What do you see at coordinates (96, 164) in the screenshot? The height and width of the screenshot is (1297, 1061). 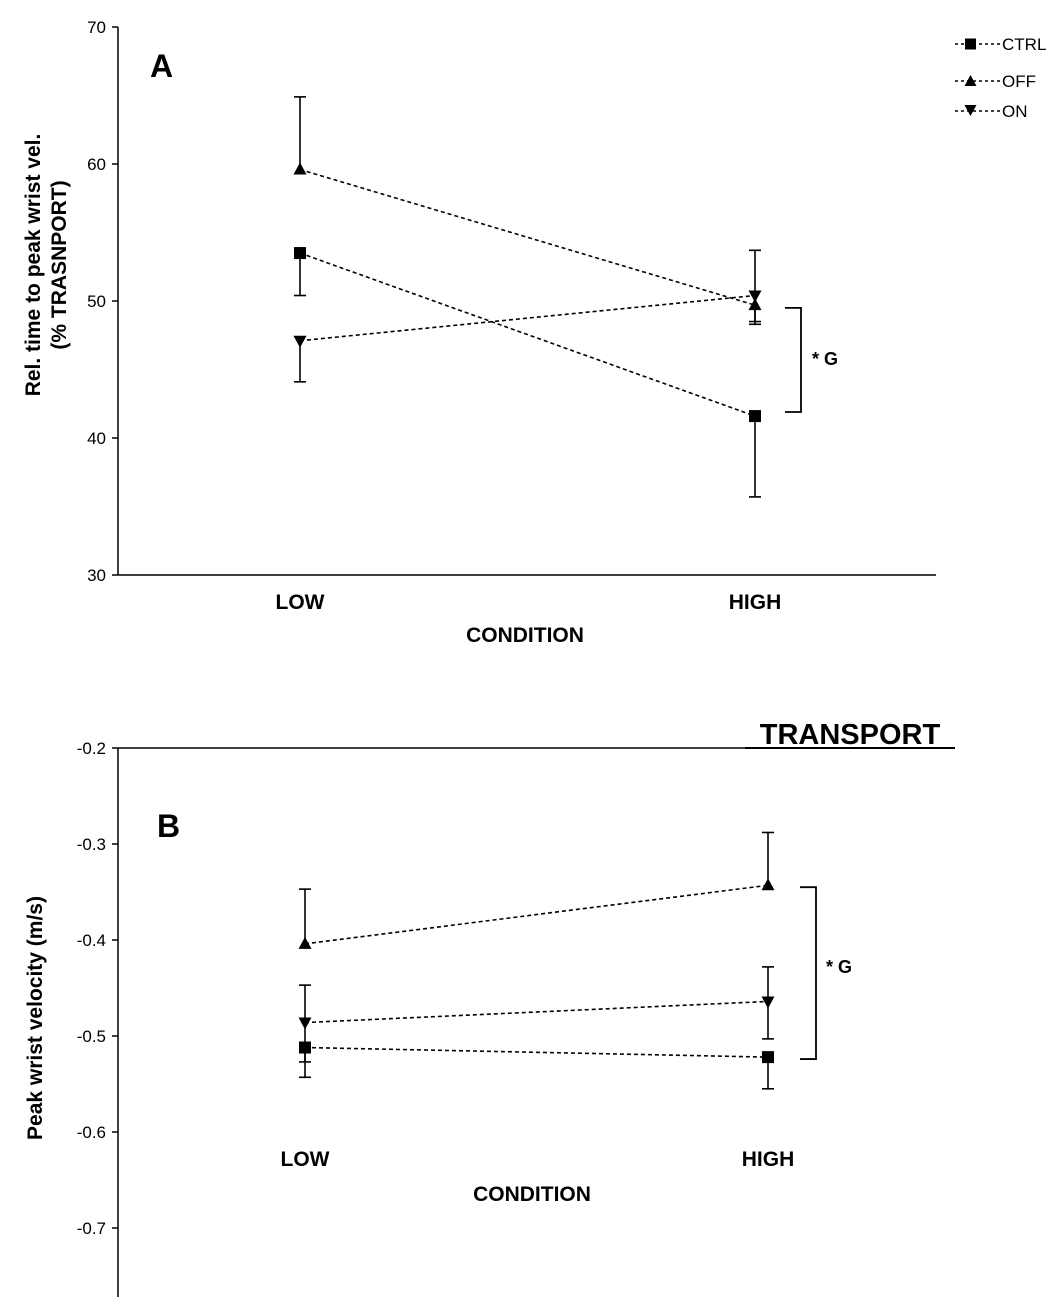 I see `y-tick-label: 60` at bounding box center [96, 164].